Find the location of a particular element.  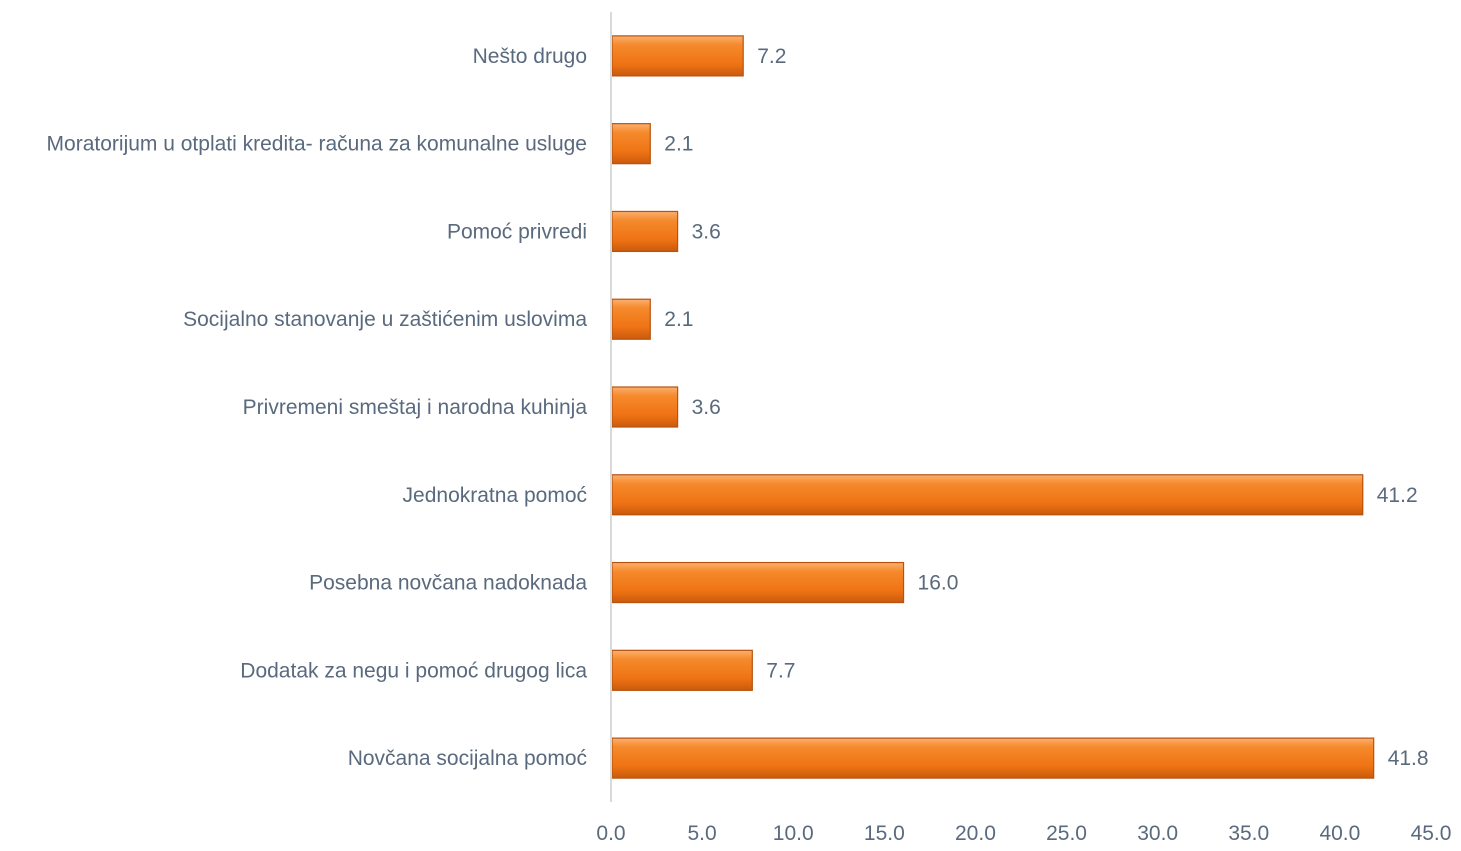

x-tick-label: 10.0 is located at coordinates (793, 833).